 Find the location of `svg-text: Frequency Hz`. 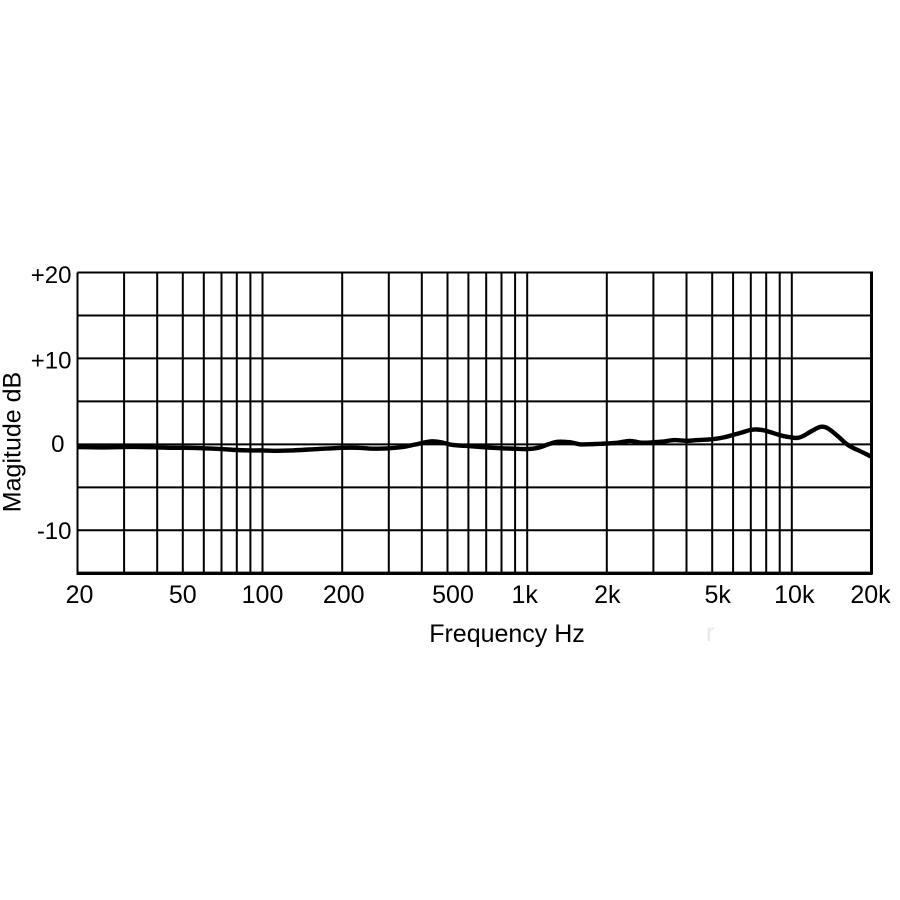

svg-text: Frequency Hz is located at coordinates (507, 634).